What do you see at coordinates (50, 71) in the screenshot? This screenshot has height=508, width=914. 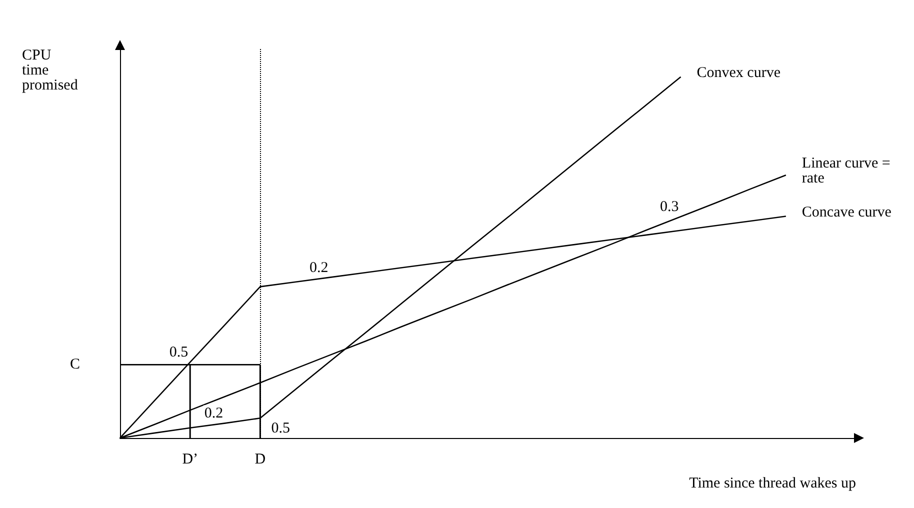 I see `y-axis-title: CPU time promised` at bounding box center [50, 71].